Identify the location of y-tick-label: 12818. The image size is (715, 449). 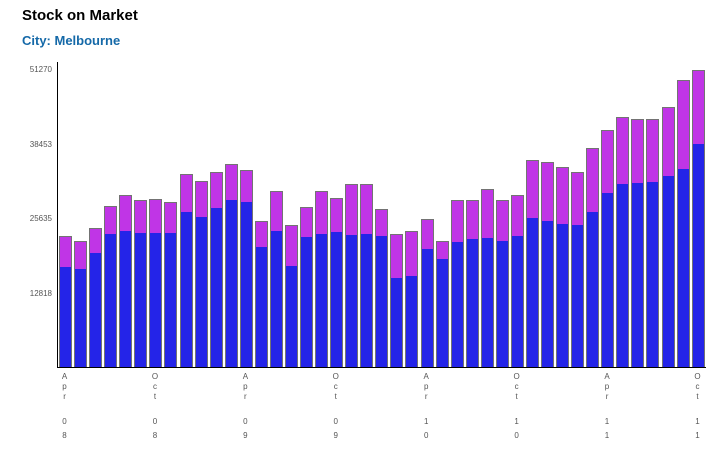
(40, 293).